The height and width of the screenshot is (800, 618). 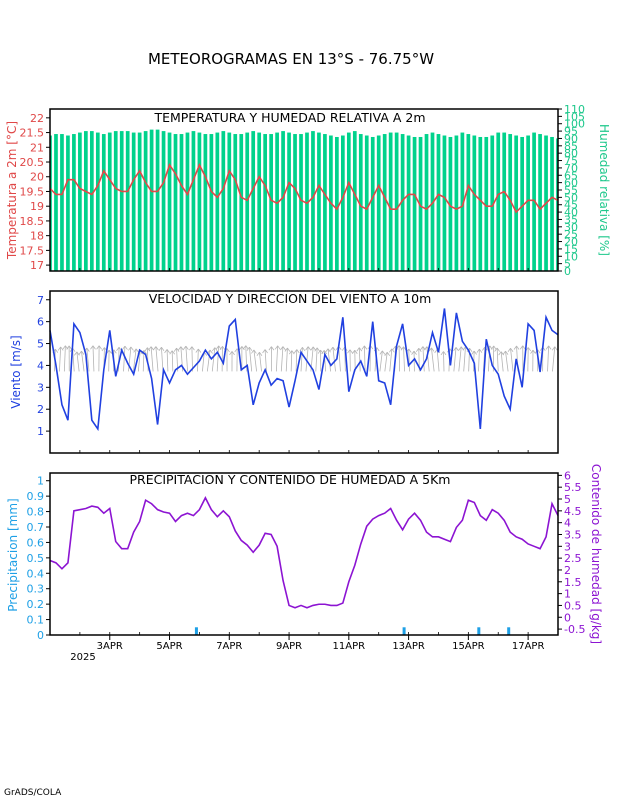 What do you see at coordinates (32, 133) in the screenshot?
I see `temperature-tick-label: 21.5` at bounding box center [32, 133].